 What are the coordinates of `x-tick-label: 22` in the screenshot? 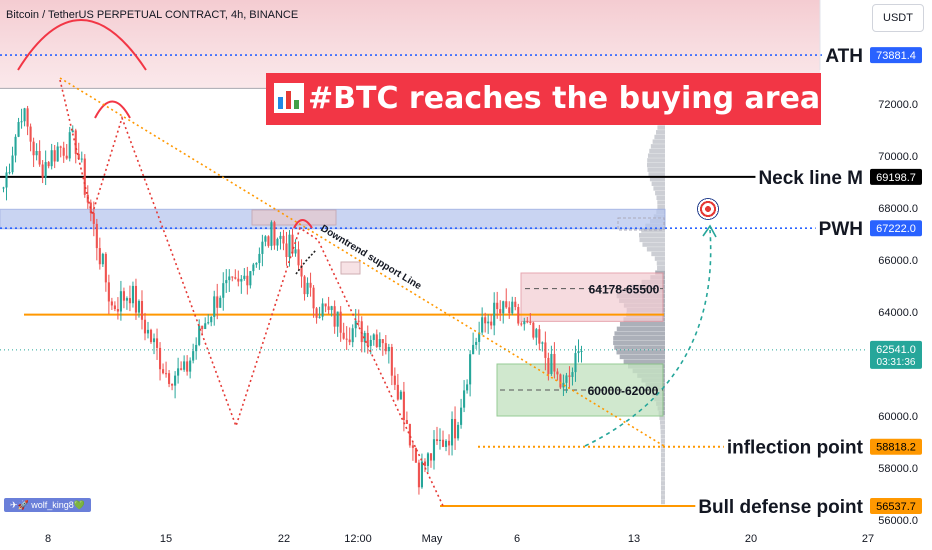 It's located at (284, 539).